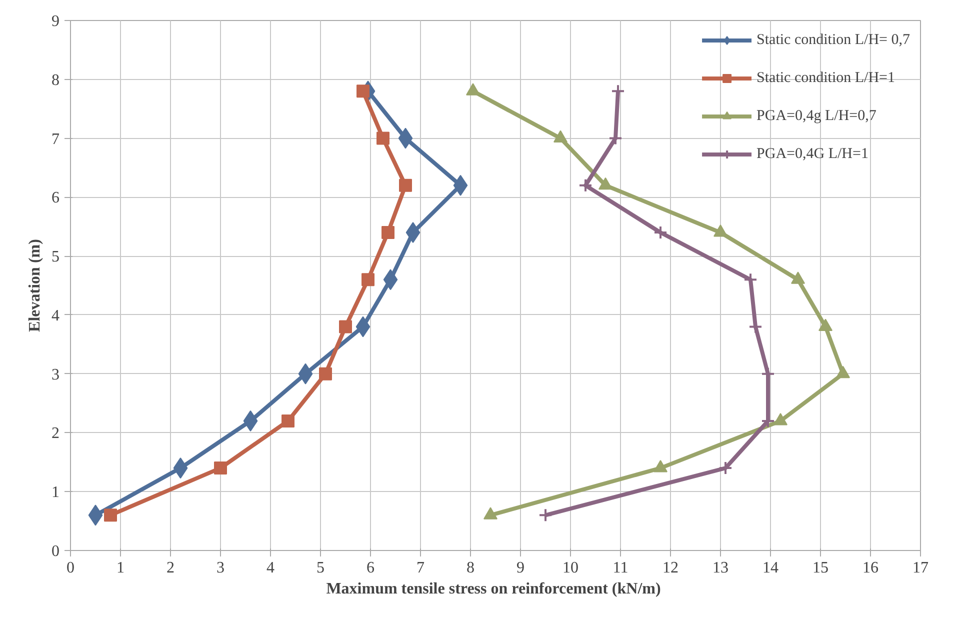 The width and height of the screenshot is (953, 628). What do you see at coordinates (816, 116) in the screenshot?
I see `legend-label: PGA=0,4g L/H=0,7` at bounding box center [816, 116].